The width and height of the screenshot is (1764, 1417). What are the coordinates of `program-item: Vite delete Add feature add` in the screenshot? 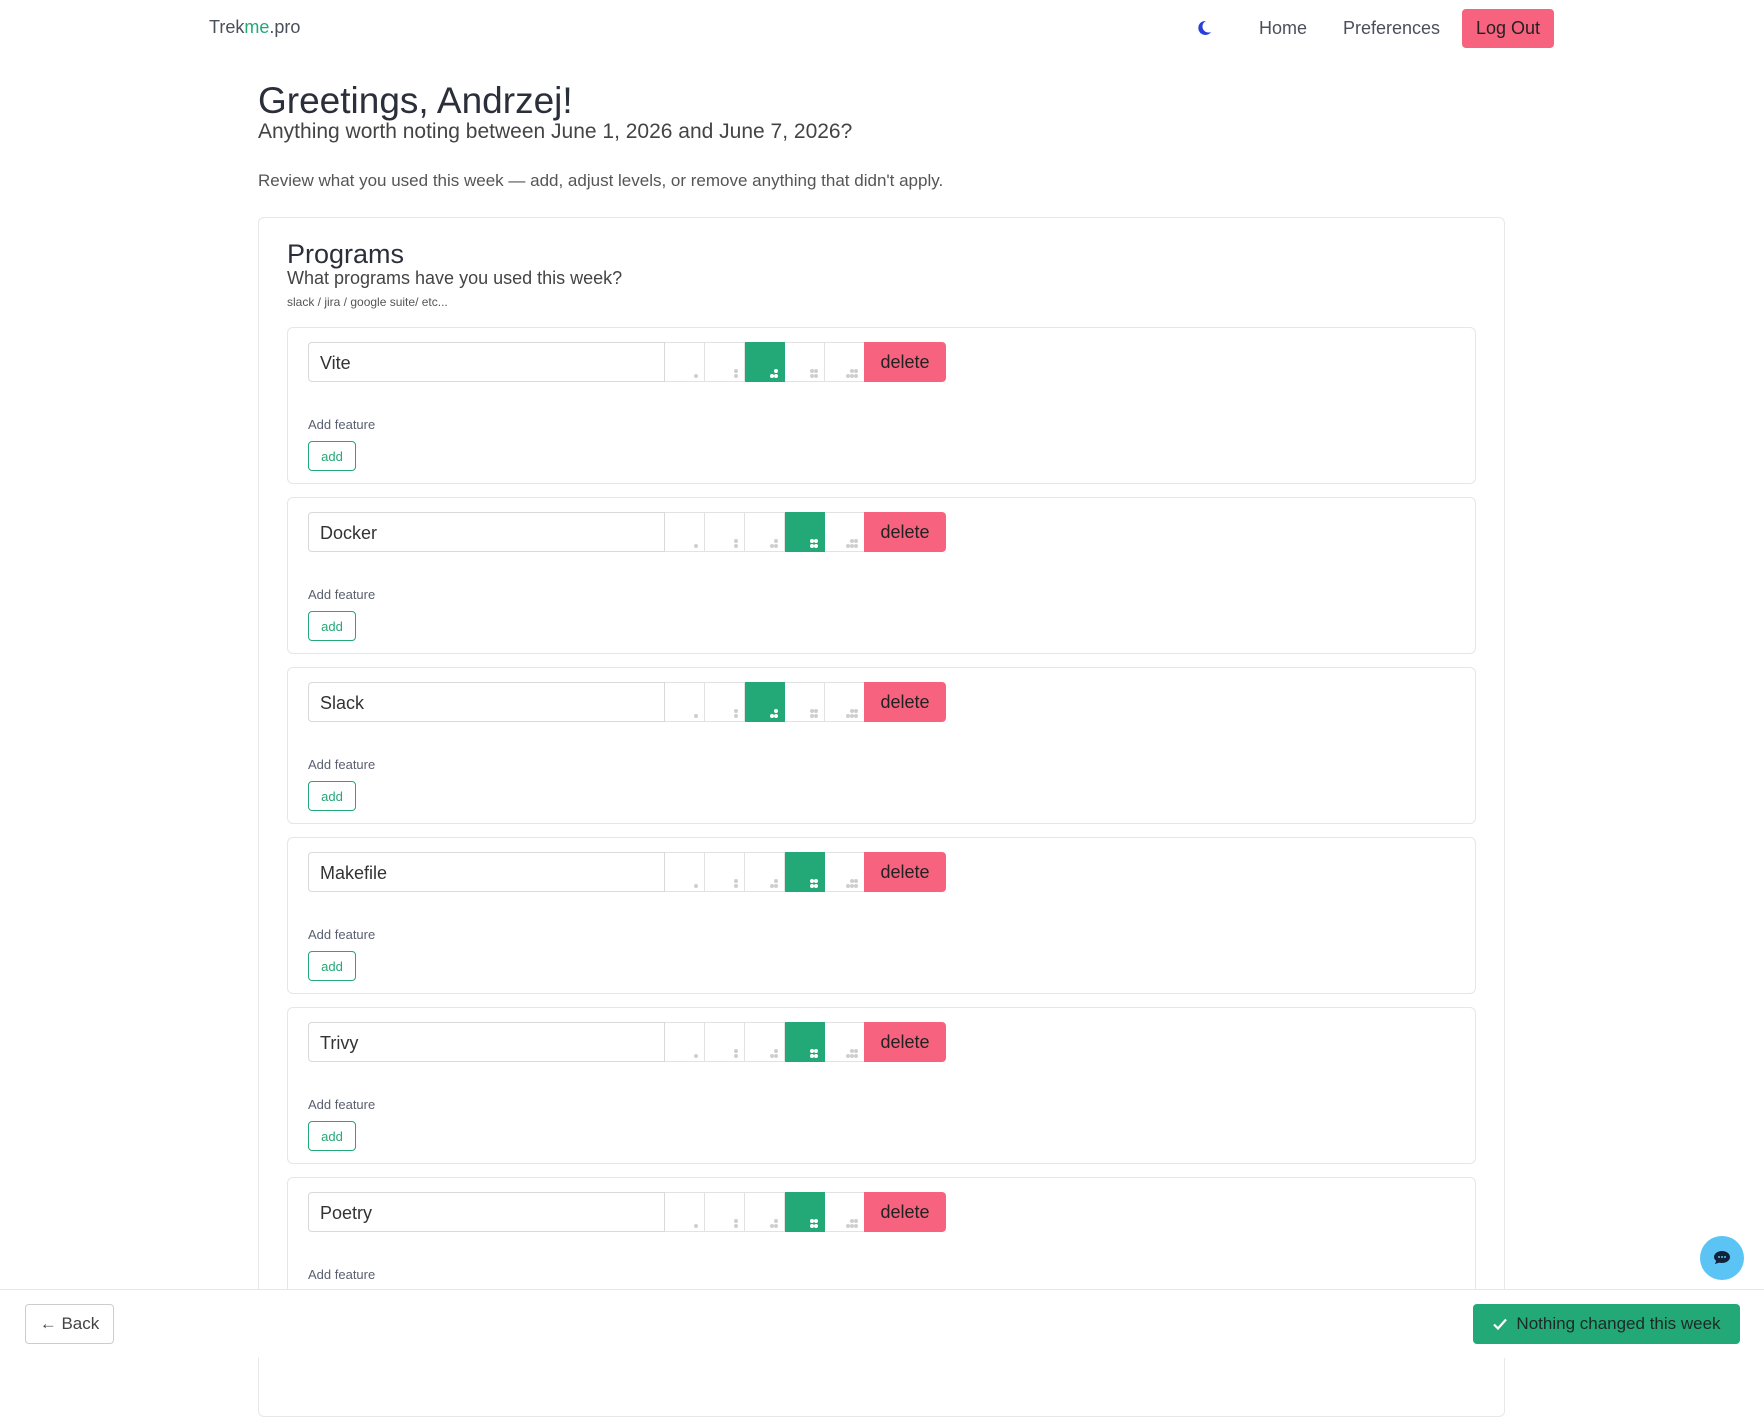 It's located at (881, 405).